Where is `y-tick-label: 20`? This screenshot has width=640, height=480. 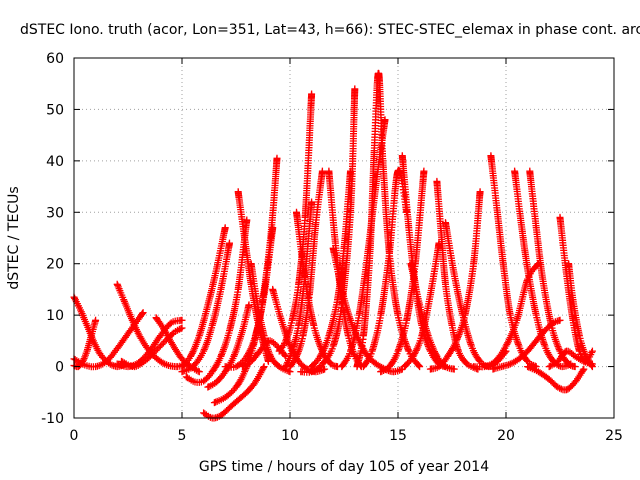 y-tick-label: 20 is located at coordinates (55, 265).